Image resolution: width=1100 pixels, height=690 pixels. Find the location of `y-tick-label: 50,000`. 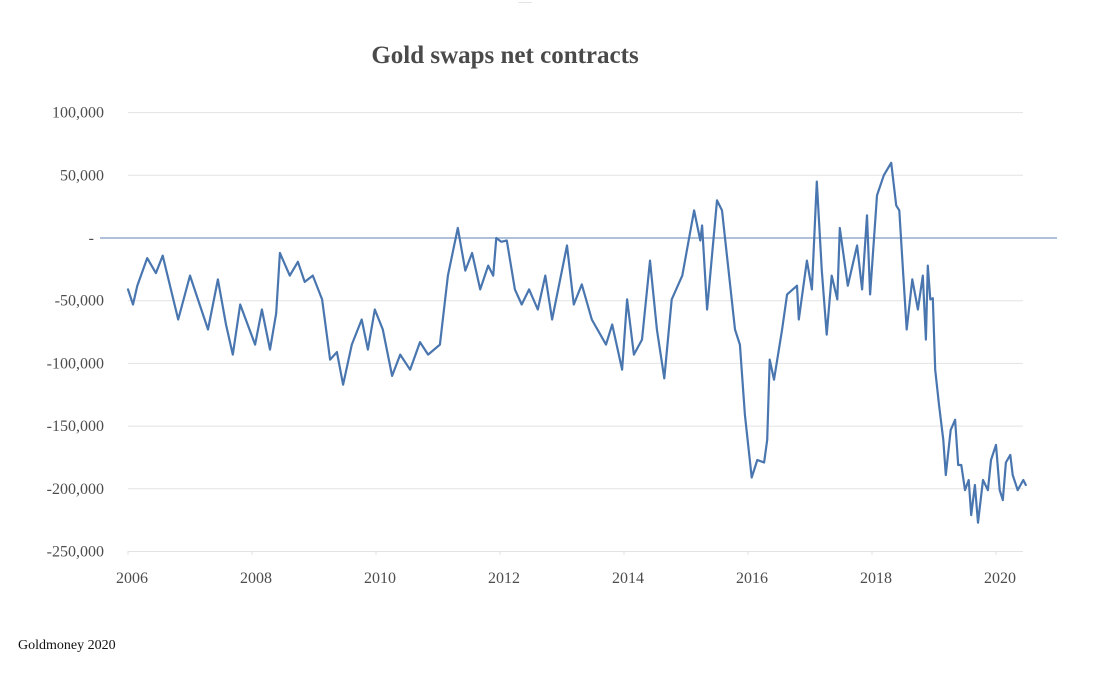

y-tick-label: 50,000 is located at coordinates (82, 175).